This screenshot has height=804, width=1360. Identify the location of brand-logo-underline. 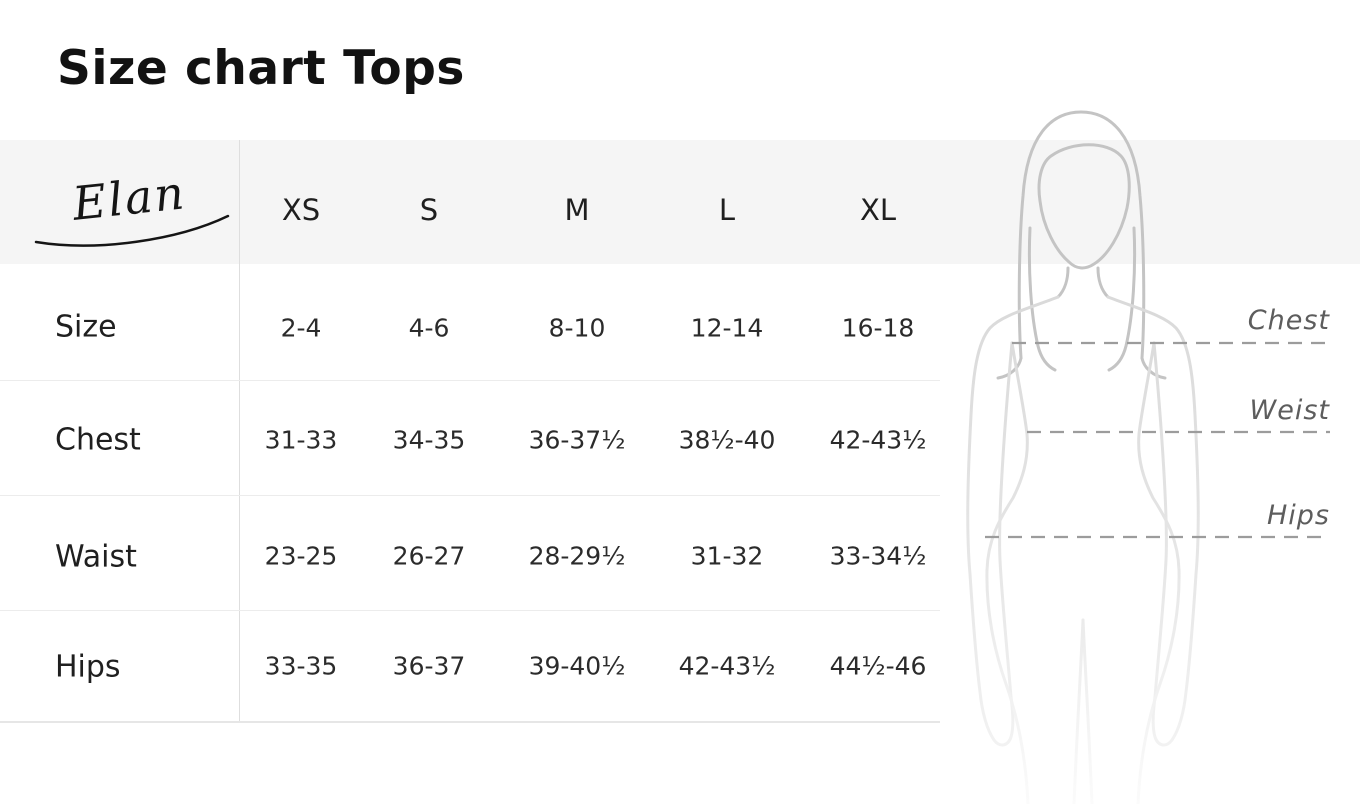
(132, 230).